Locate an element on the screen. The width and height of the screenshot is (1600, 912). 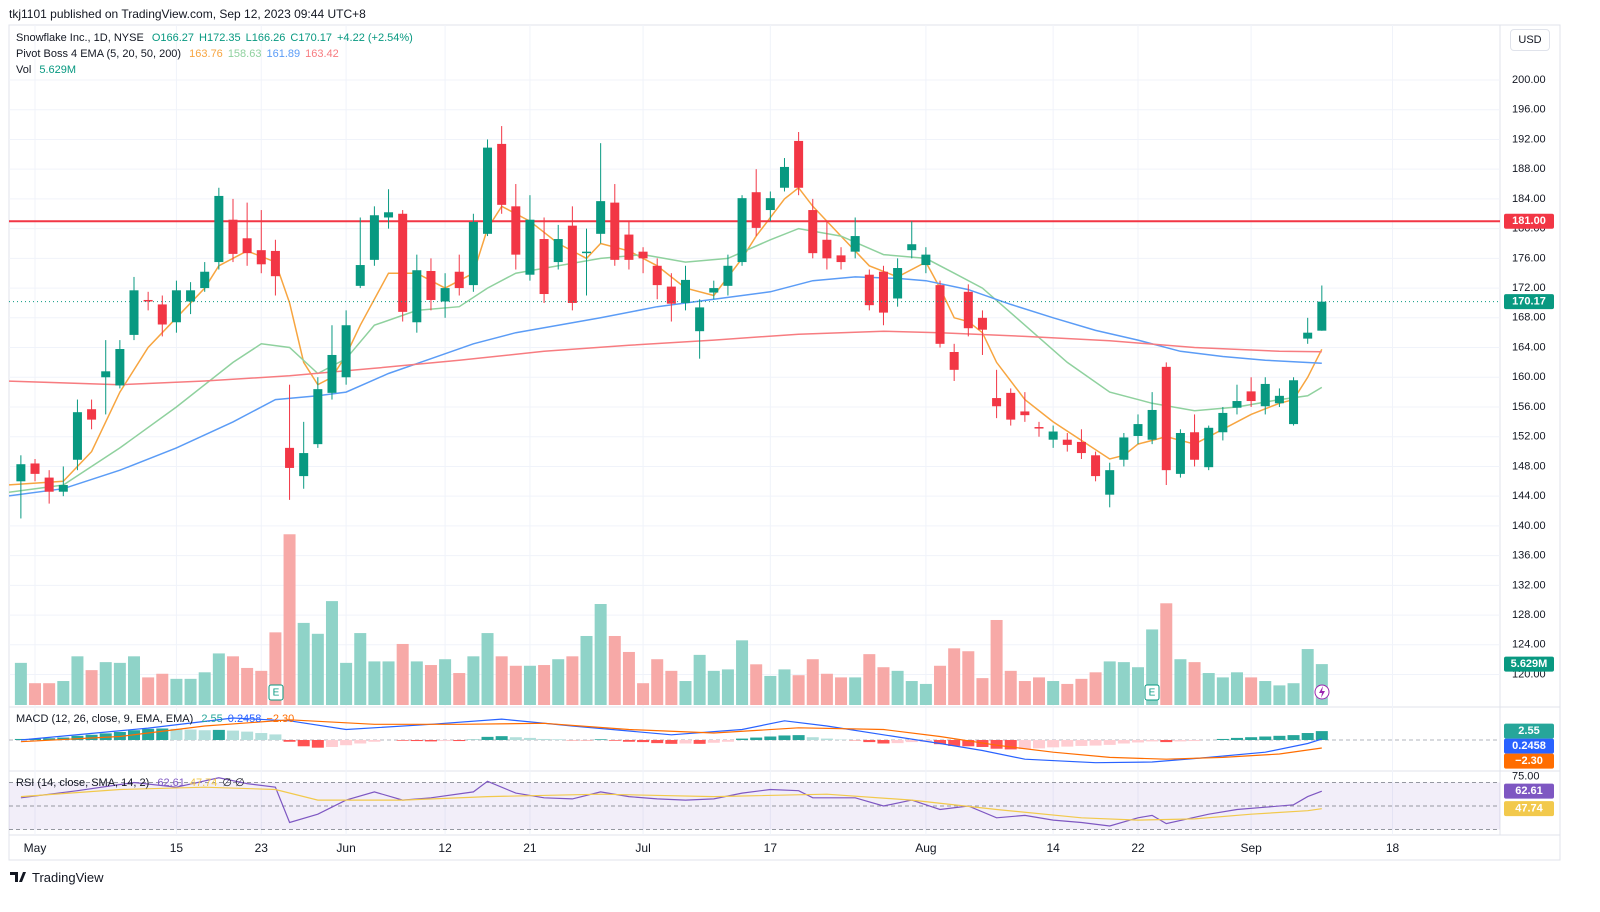
y-tick-label: 172.00 is located at coordinates (1529, 288).